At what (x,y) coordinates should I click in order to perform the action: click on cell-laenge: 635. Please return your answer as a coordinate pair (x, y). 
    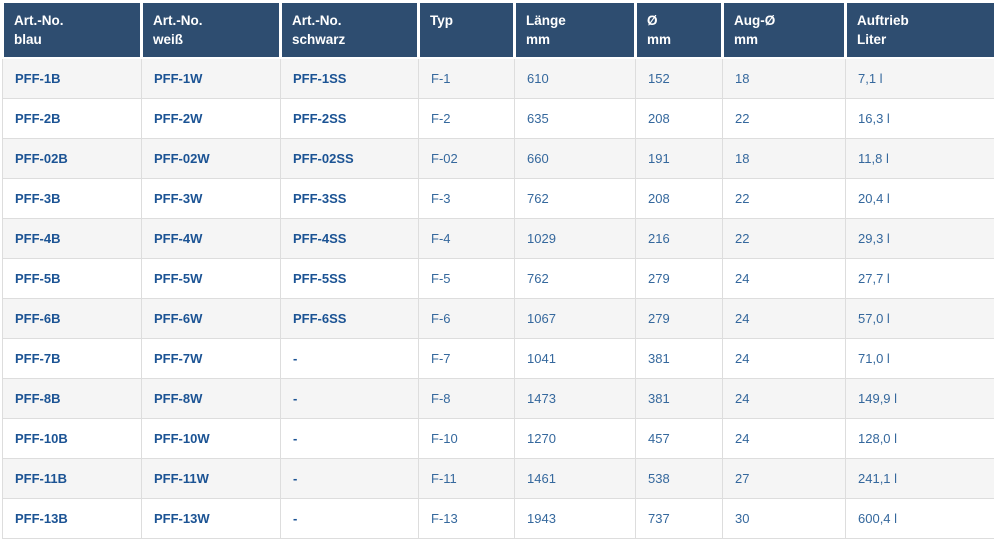
    Looking at the image, I should click on (575, 118).